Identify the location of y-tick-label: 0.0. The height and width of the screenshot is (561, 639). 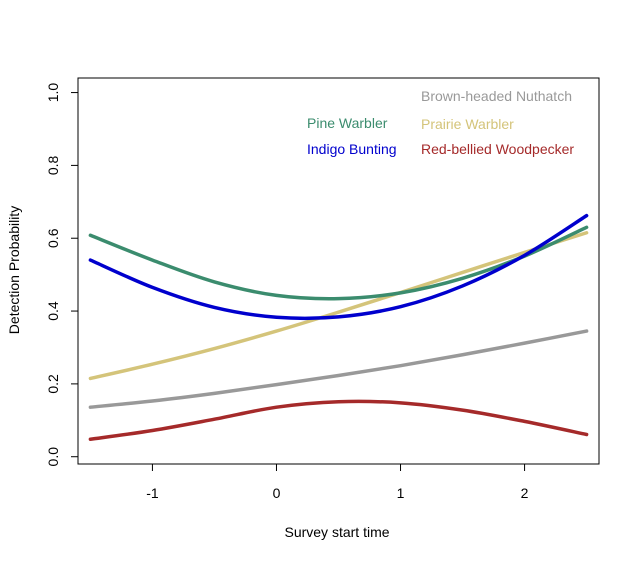
(53, 457).